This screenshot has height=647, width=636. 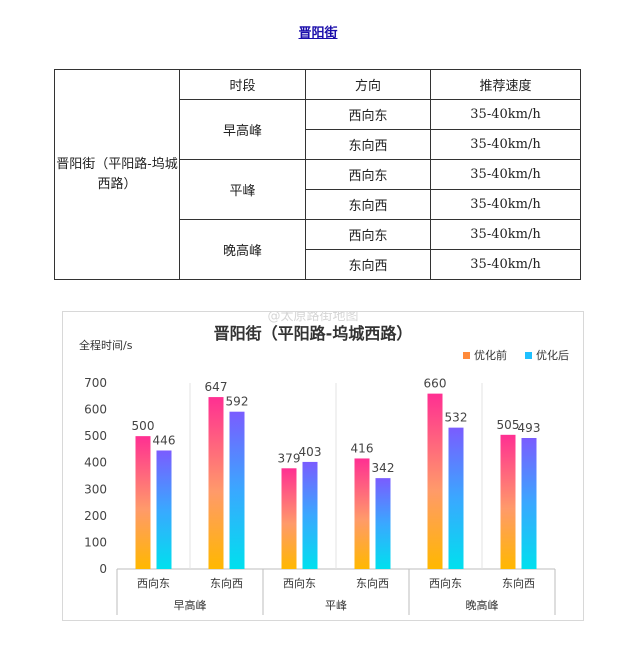 I want to click on header-direction: 方向, so click(x=368, y=84).